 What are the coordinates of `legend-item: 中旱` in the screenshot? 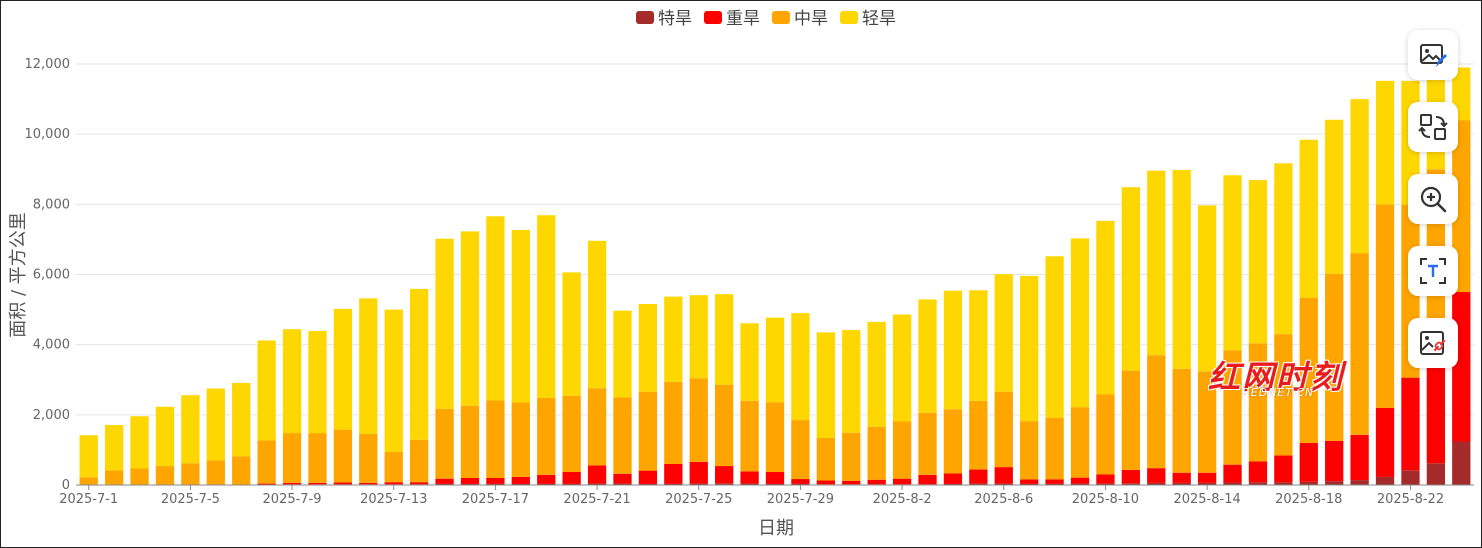 It's located at (800, 19).